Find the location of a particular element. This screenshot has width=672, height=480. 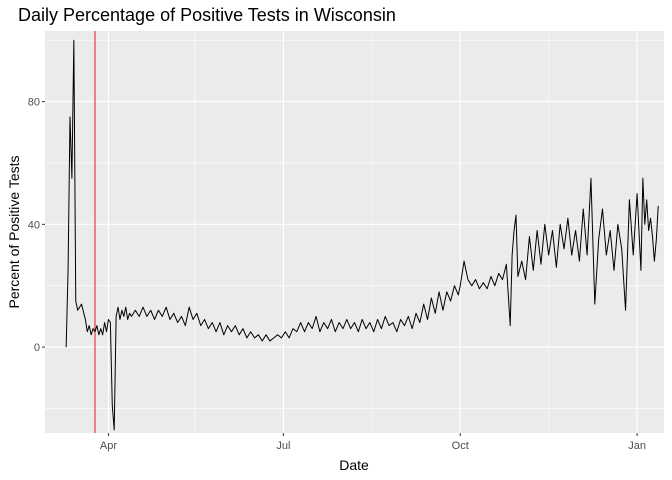

y-tick-label: 40 is located at coordinates (34, 225).